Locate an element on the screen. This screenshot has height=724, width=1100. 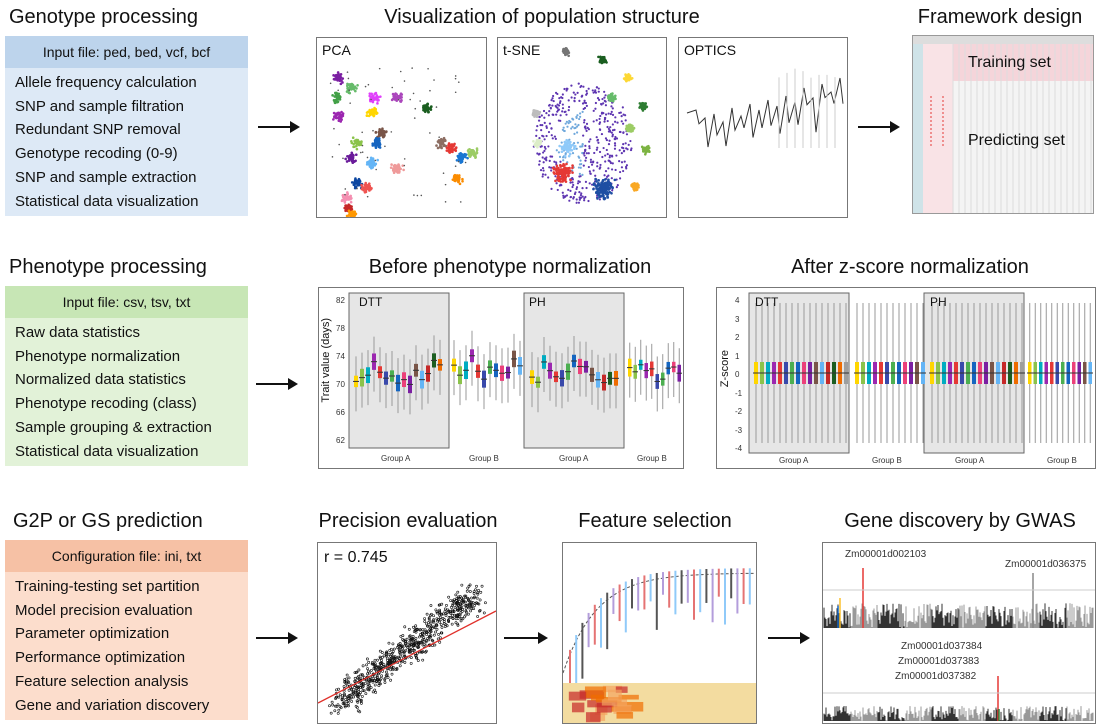
phenotype-step: Normalized data statistics is located at coordinates (100, 380).